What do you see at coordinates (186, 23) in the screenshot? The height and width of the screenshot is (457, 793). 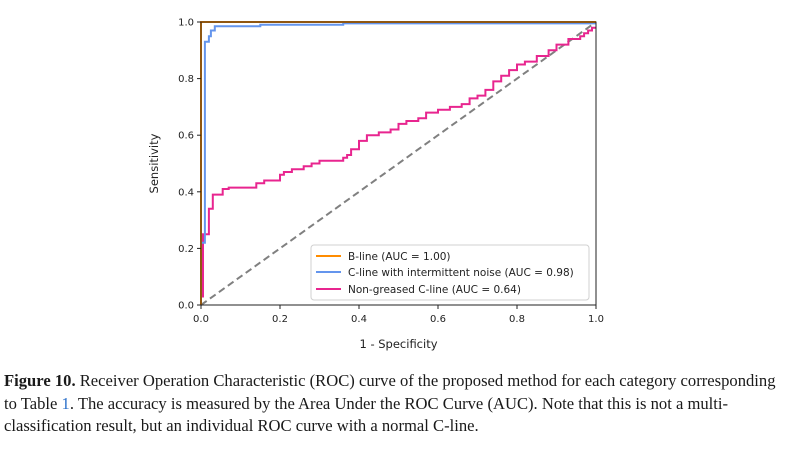 I see `y-tick-label: 1.0` at bounding box center [186, 23].